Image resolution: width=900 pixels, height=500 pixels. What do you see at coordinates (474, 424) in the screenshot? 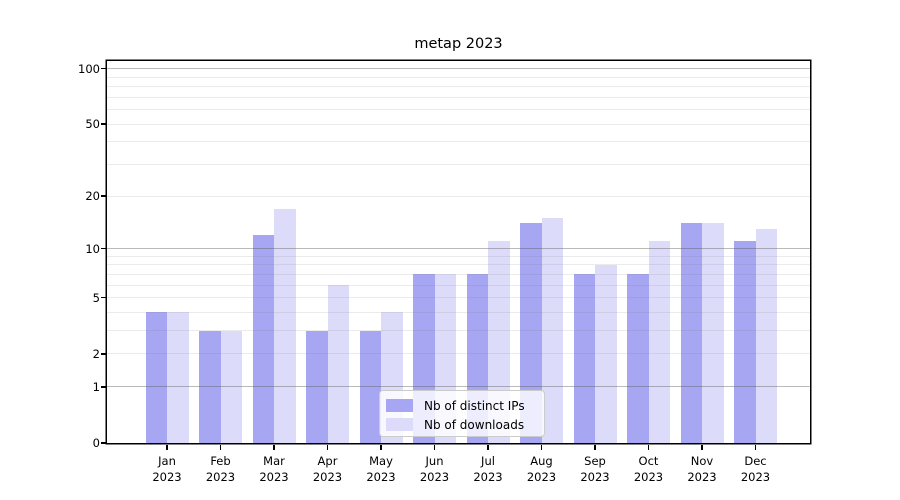
I see `legend-label-downloads: Nb of downloads` at bounding box center [474, 424].